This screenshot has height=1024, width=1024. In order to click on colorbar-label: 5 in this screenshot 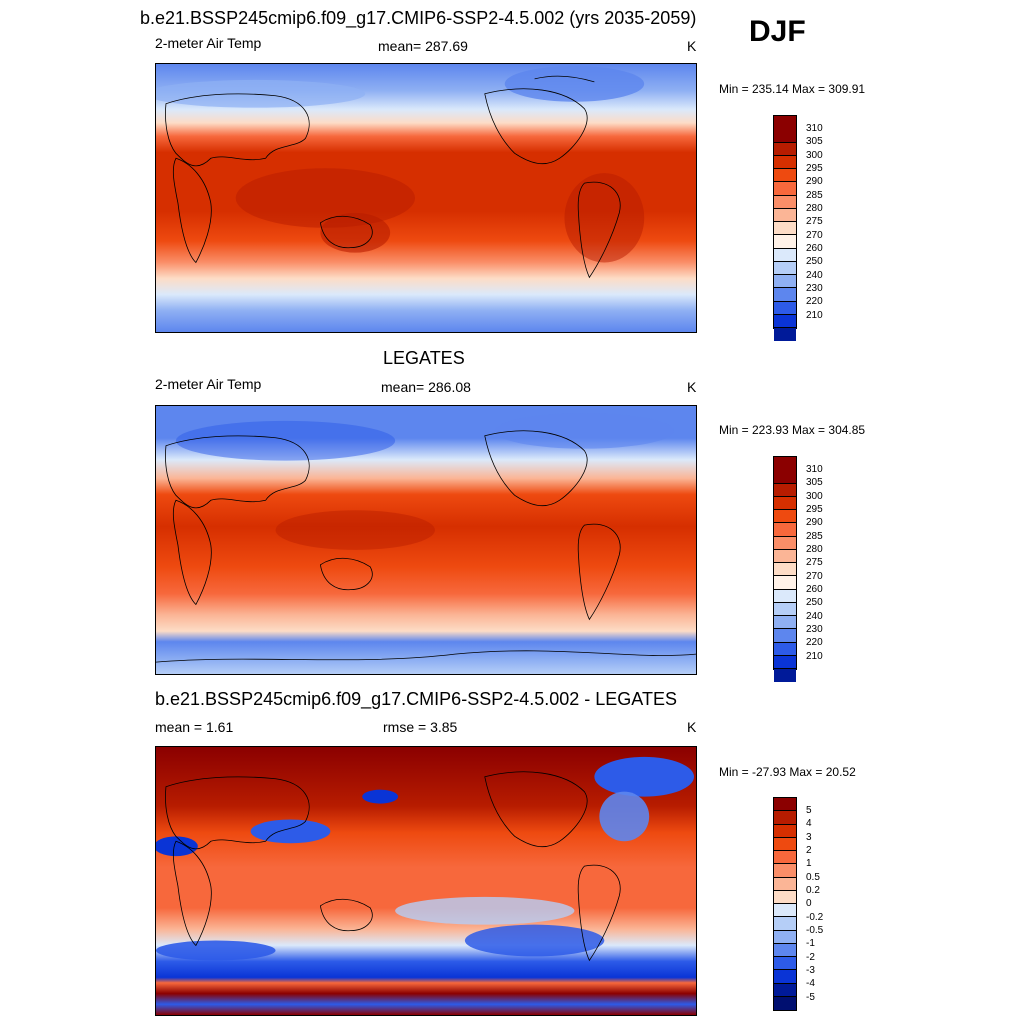, I will do `click(809, 810)`.